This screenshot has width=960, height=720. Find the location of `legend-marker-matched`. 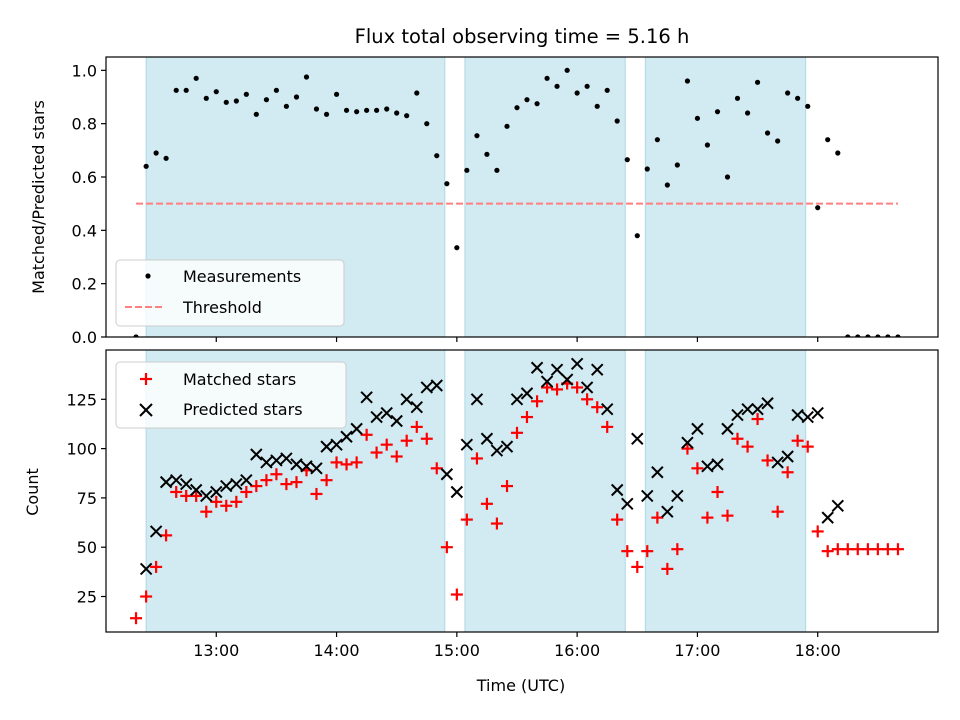

legend-marker-matched is located at coordinates (146, 379).